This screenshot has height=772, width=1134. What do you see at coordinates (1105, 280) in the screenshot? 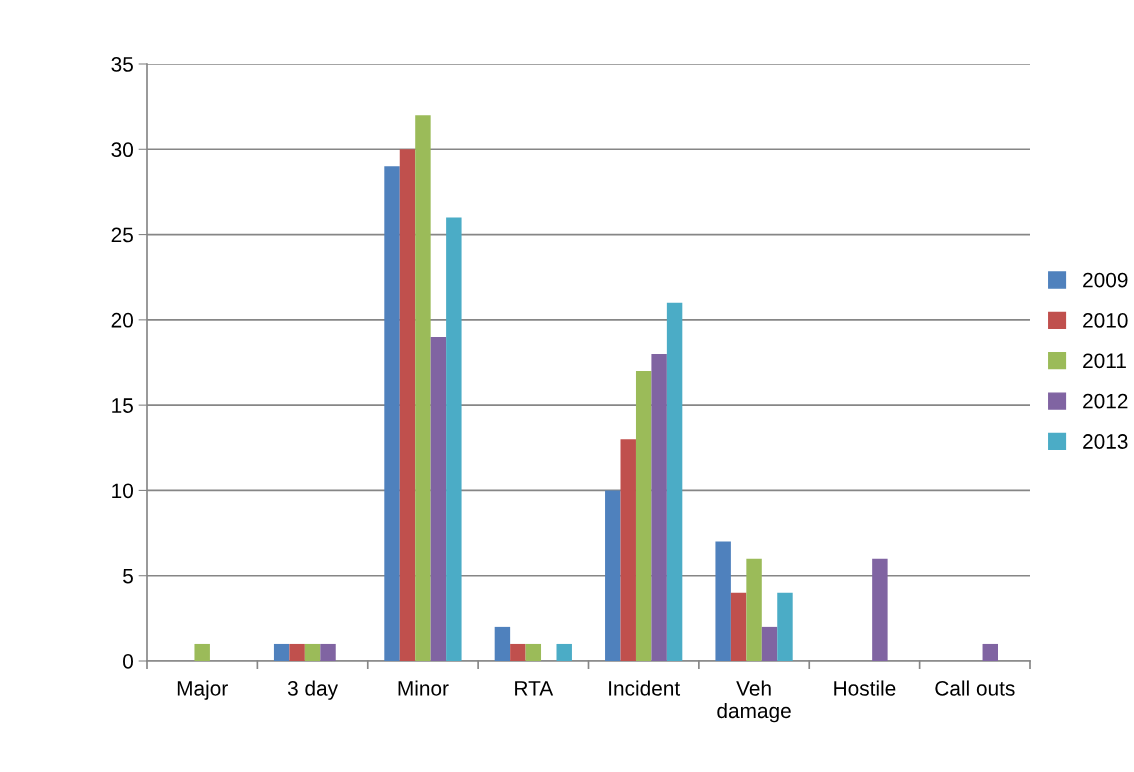
I see `legend-label: 2009` at bounding box center [1105, 280].